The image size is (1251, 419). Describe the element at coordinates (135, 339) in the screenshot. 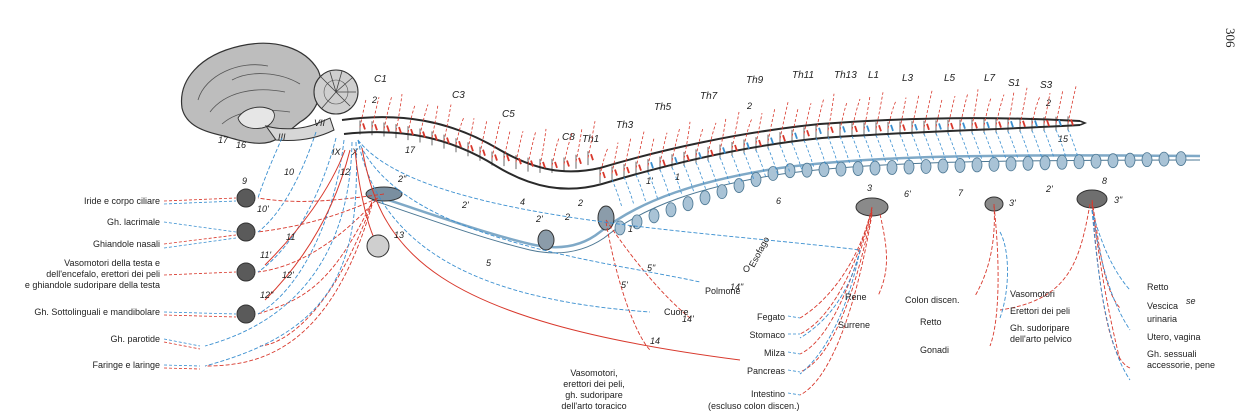

I see `label-parotide: Gh. parotide` at that location.